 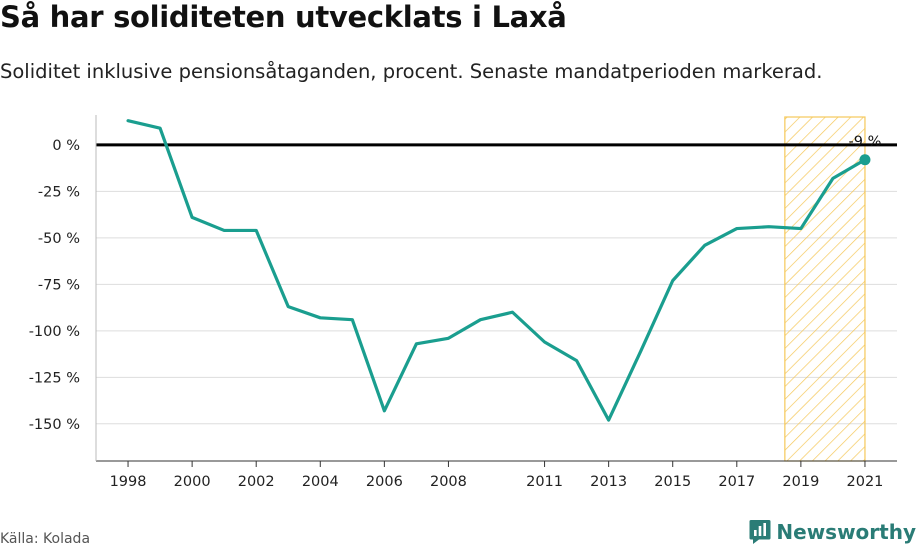 What do you see at coordinates (256, 482) in the screenshot?
I see `x-tick-label: 2002` at bounding box center [256, 482].